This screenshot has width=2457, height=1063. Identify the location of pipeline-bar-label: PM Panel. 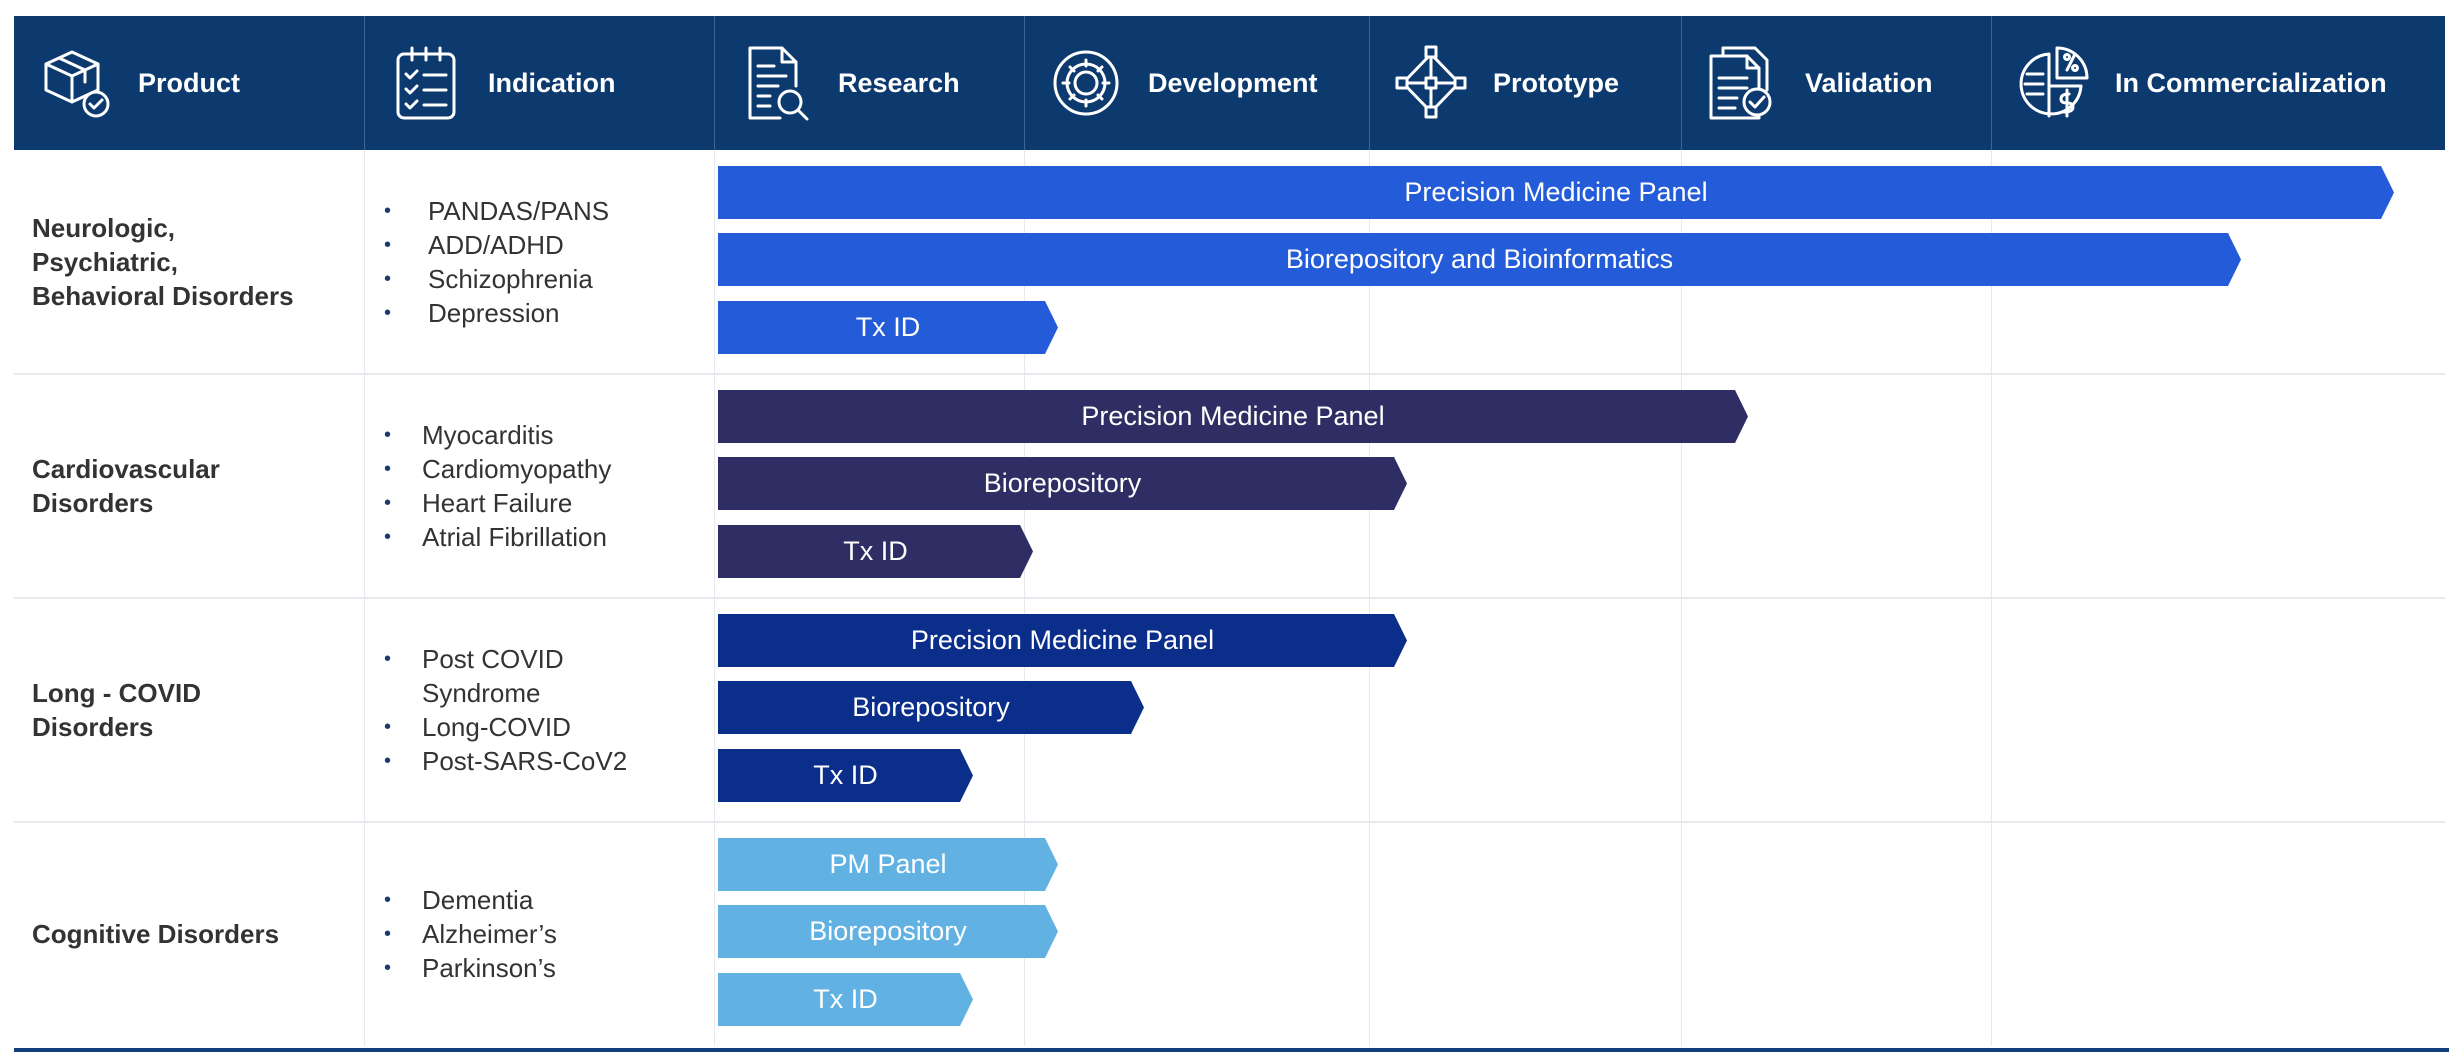
(888, 864).